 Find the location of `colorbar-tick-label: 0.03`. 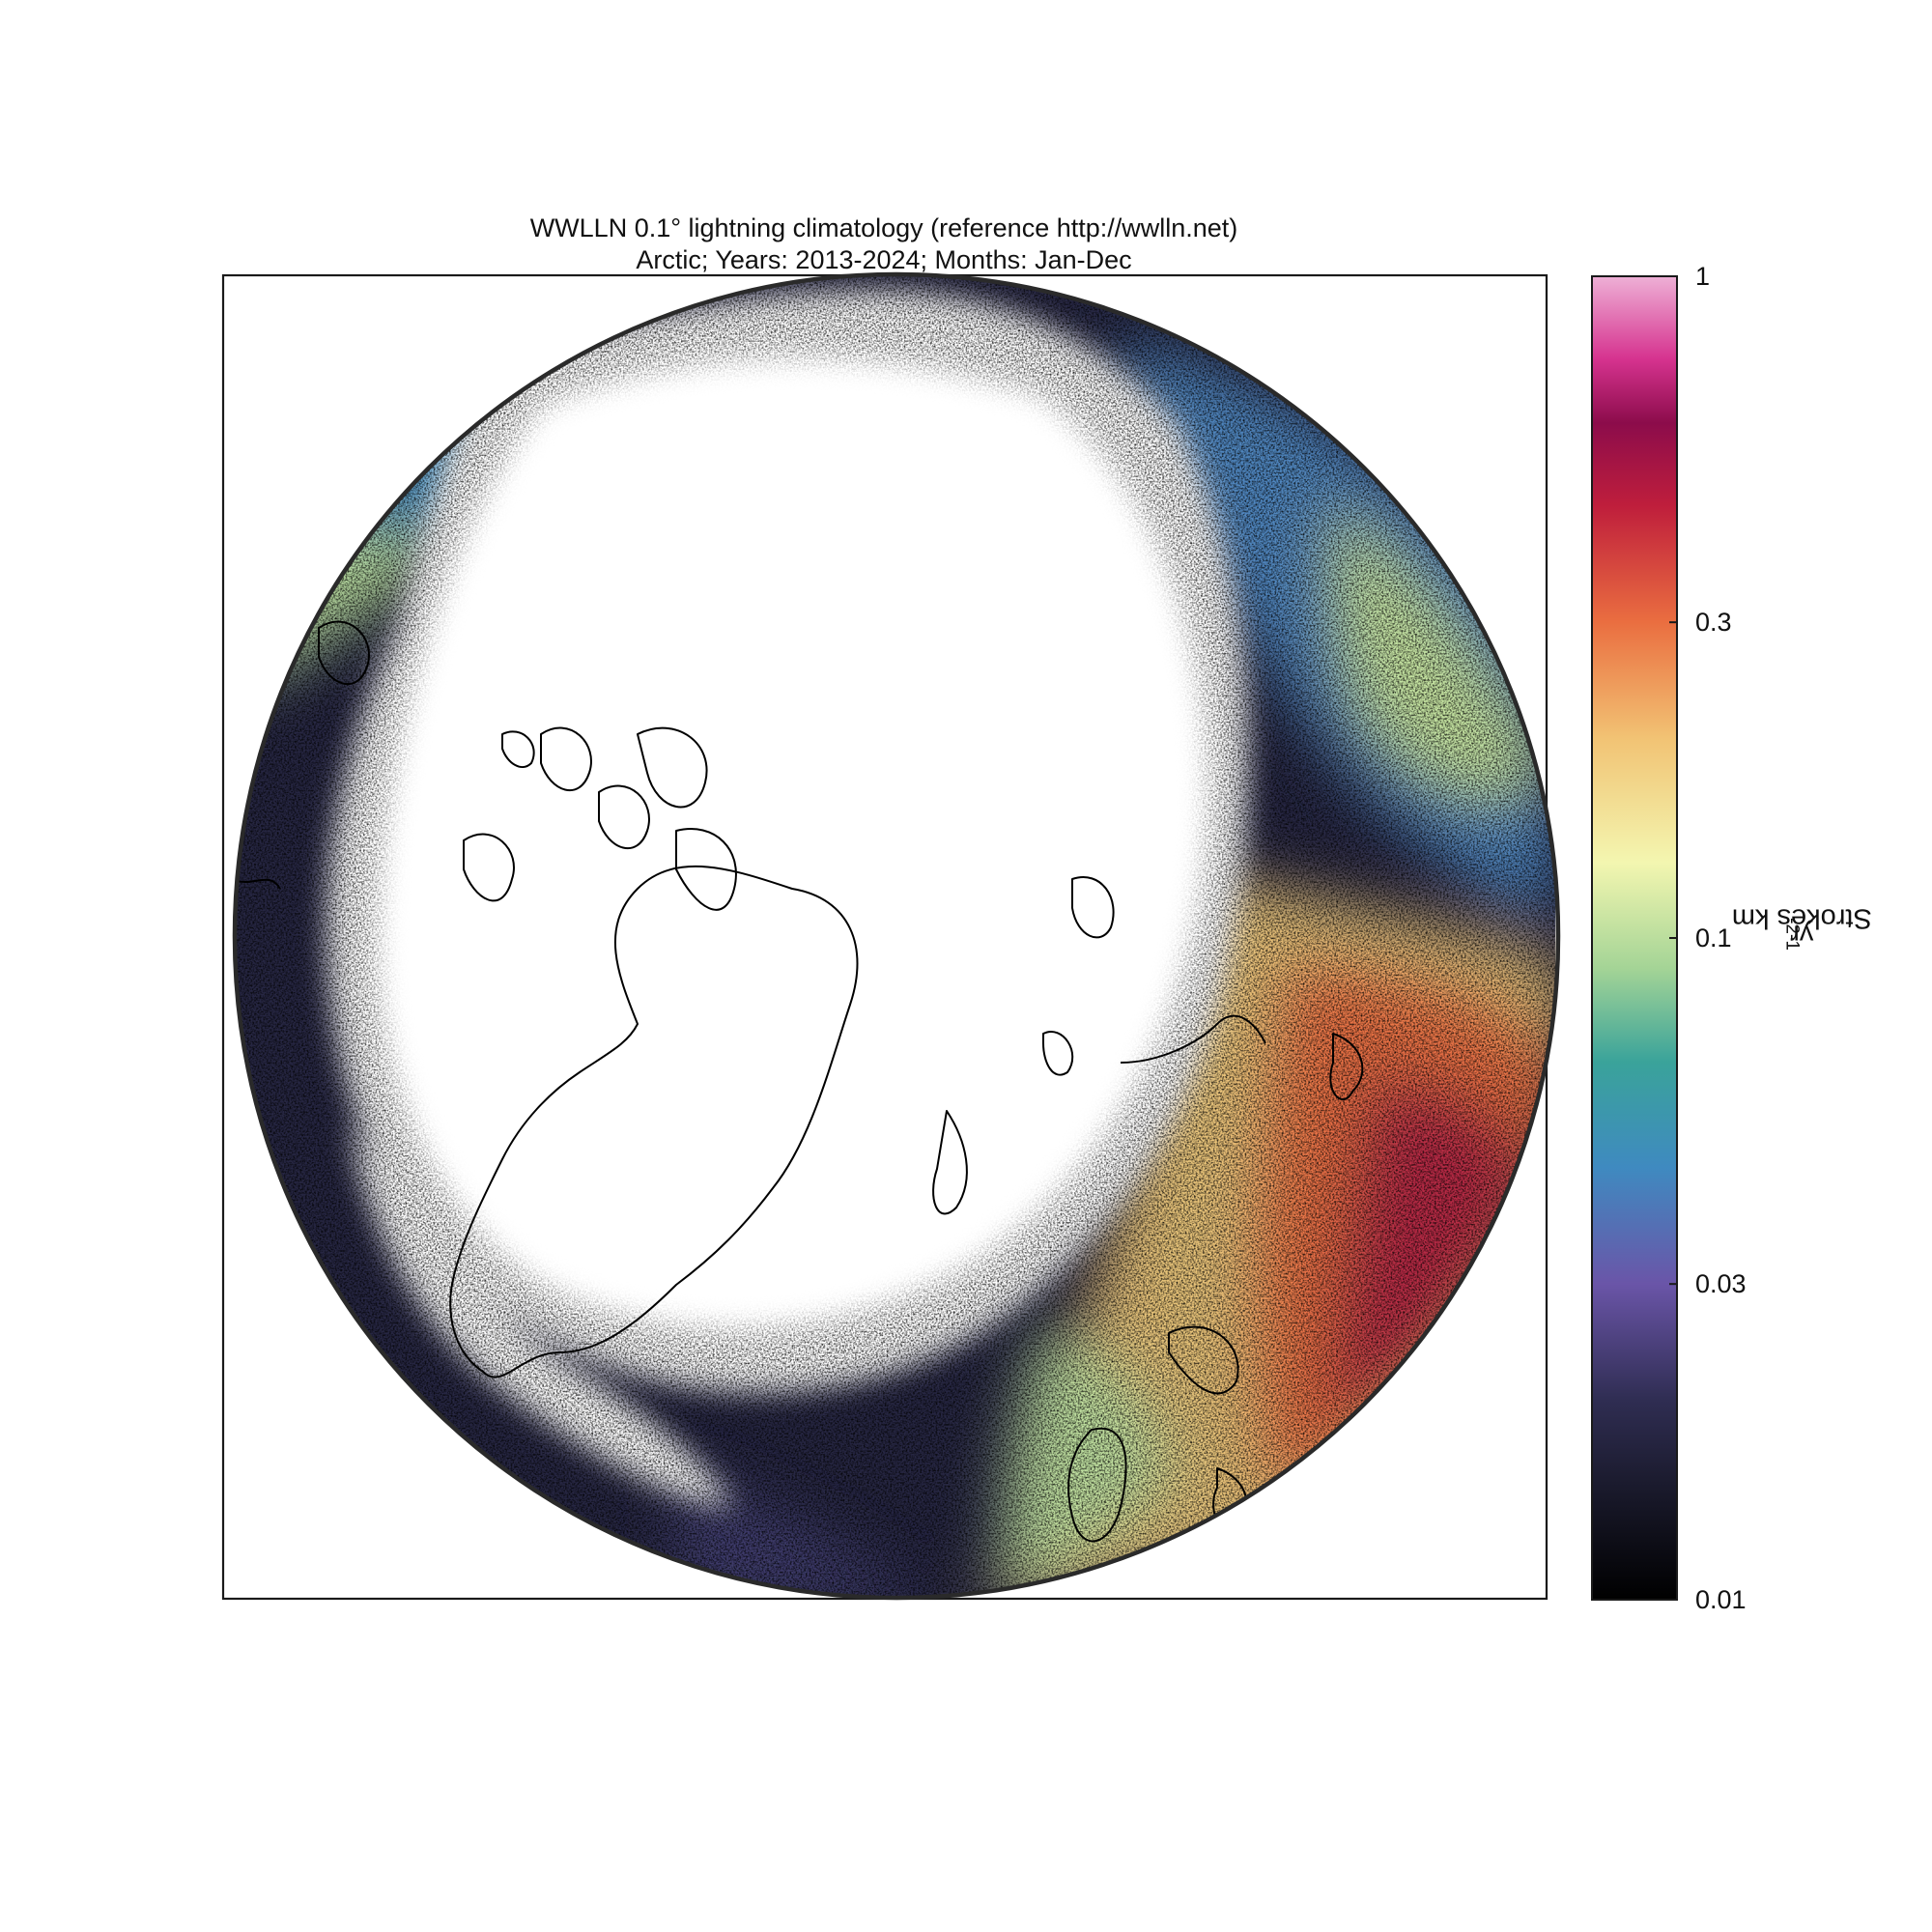

colorbar-tick-label: 0.03 is located at coordinates (1721, 1284).